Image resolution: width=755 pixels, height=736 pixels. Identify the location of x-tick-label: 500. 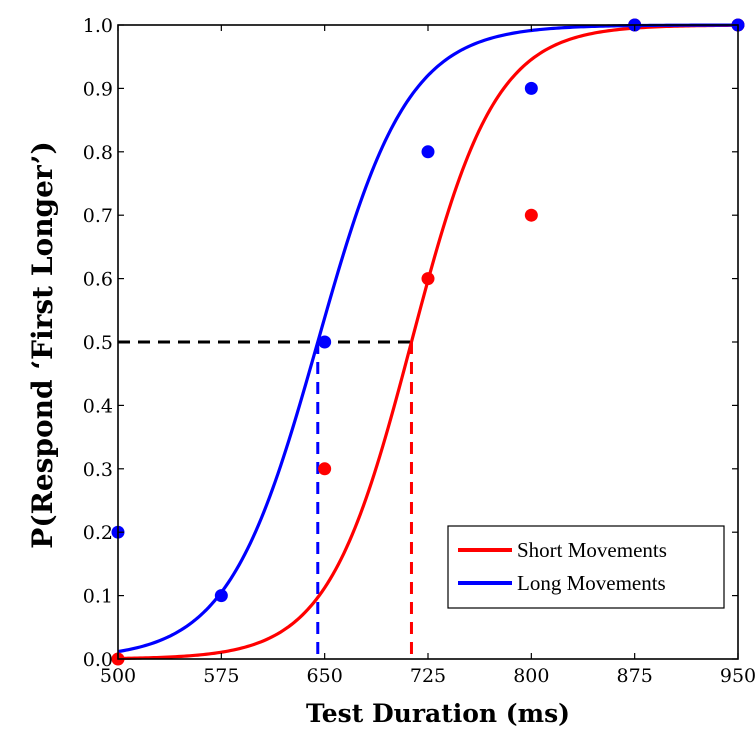
(118, 676).